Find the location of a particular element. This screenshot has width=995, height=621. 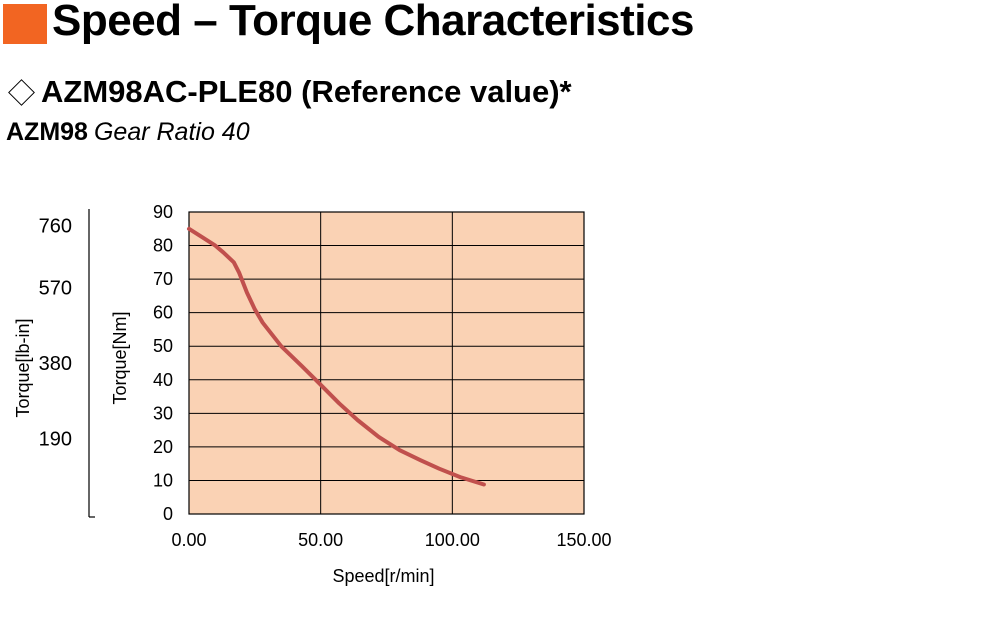

y-tick-label-4: 40 is located at coordinates (163, 380).